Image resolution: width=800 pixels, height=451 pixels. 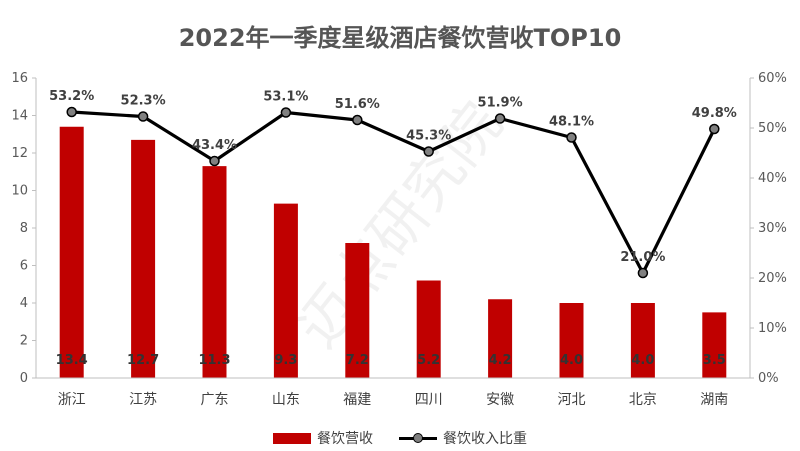 I want to click on left-tick-label: 6, so click(x=24, y=266).